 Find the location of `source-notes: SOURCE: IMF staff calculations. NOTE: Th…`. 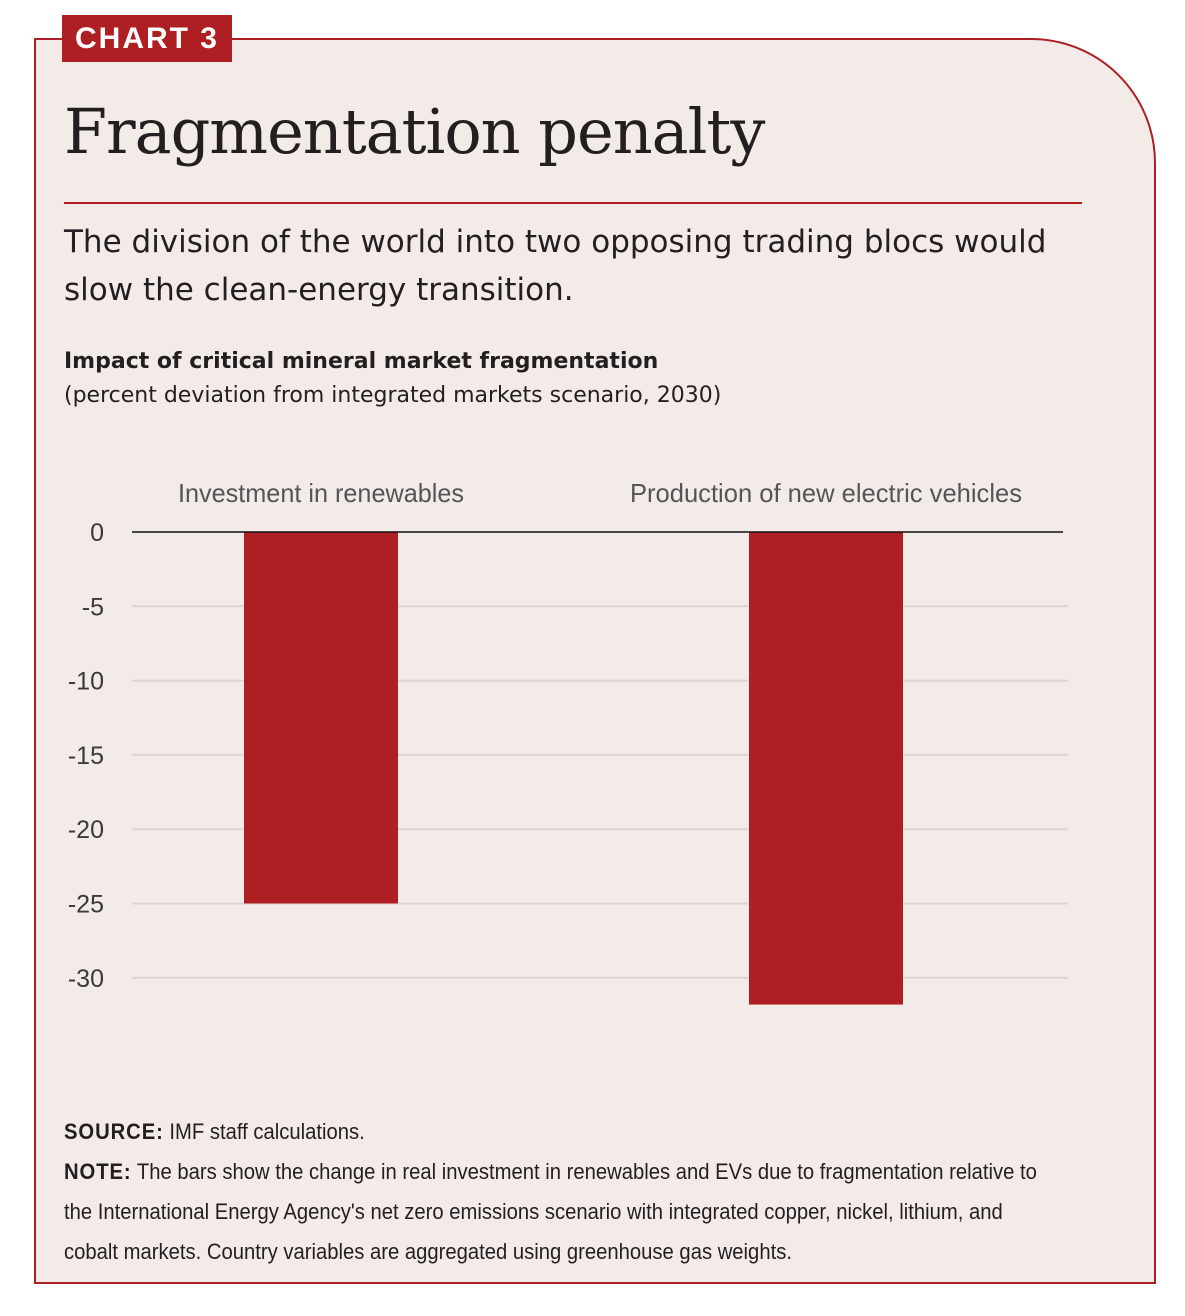

source-notes: SOURCE: IMF staff calculations. NOTE: Th… is located at coordinates (551, 1192).